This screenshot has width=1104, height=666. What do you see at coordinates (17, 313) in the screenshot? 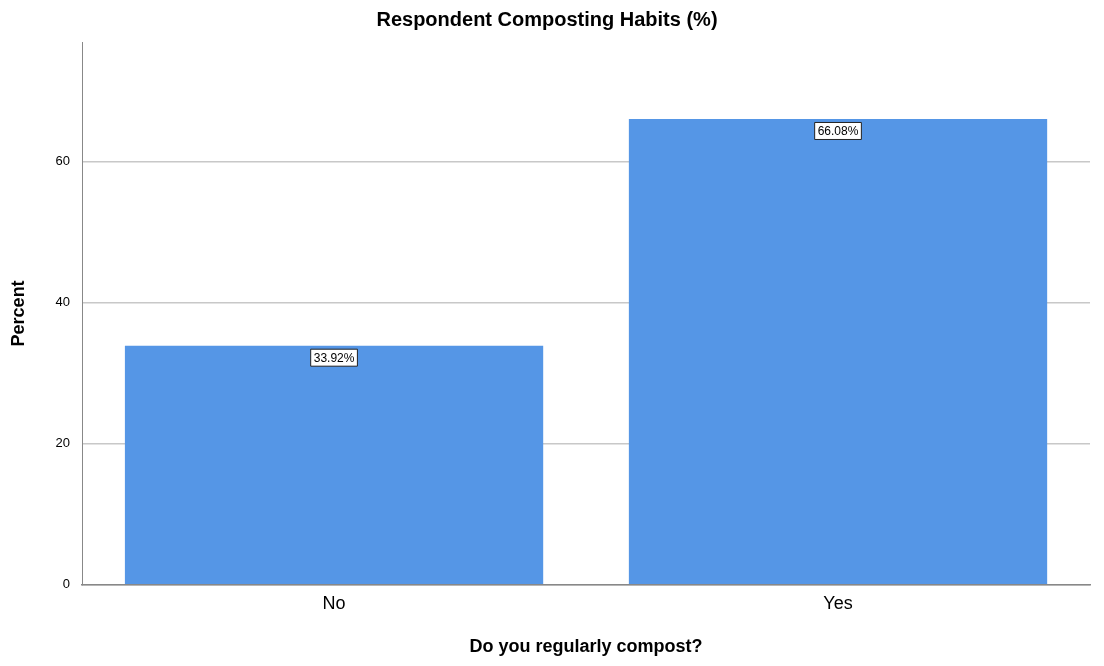
I see `y-axis-title: Percent` at bounding box center [17, 313].